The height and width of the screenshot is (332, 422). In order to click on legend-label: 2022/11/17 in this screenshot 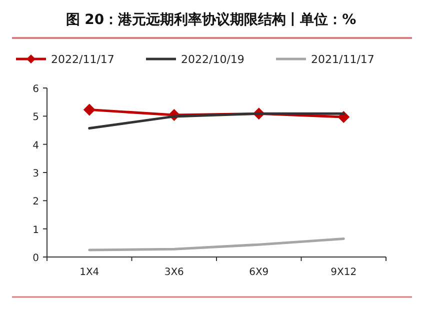, I will do `click(82, 59)`.